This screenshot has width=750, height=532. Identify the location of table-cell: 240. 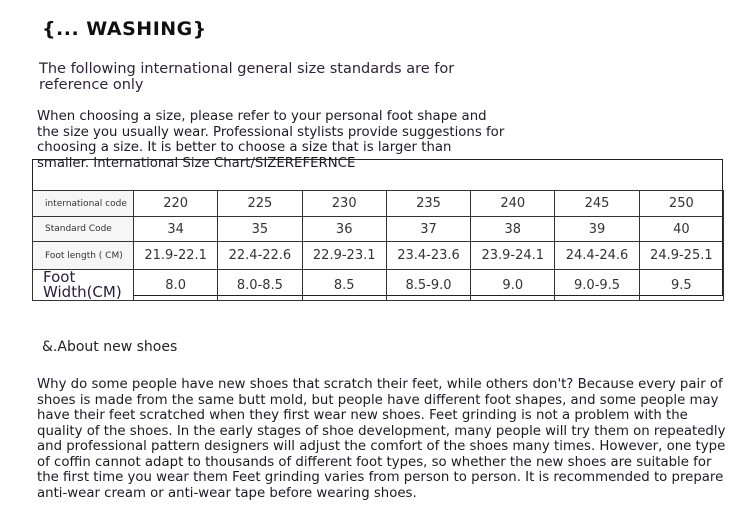
(513, 203).